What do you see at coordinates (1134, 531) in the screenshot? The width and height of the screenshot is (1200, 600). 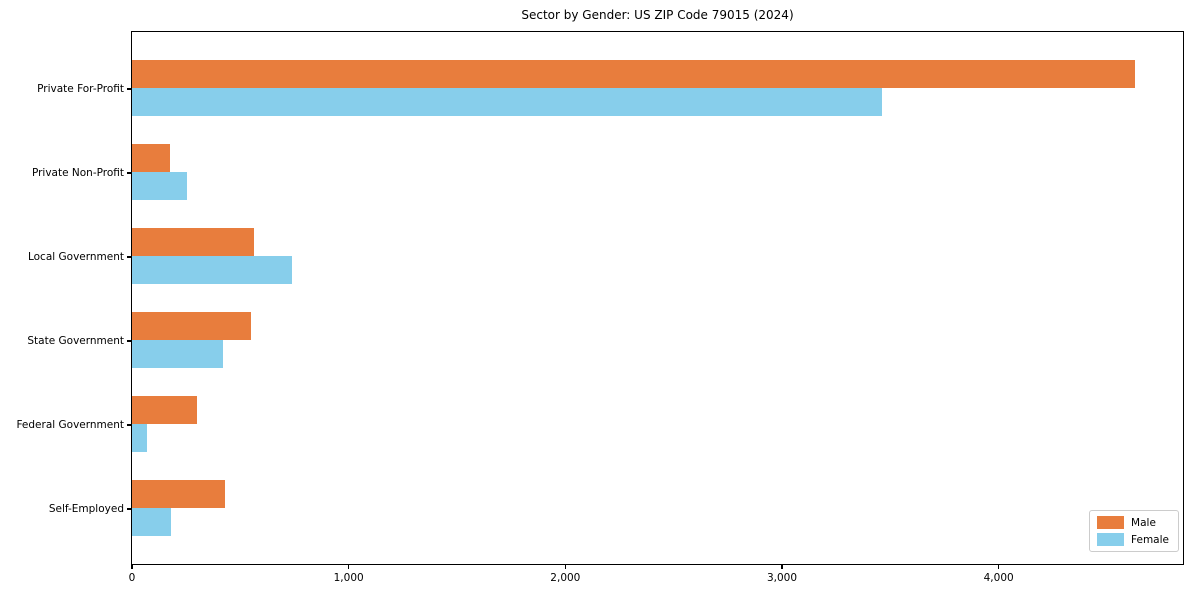 I see `legend: Male Female` at bounding box center [1134, 531].